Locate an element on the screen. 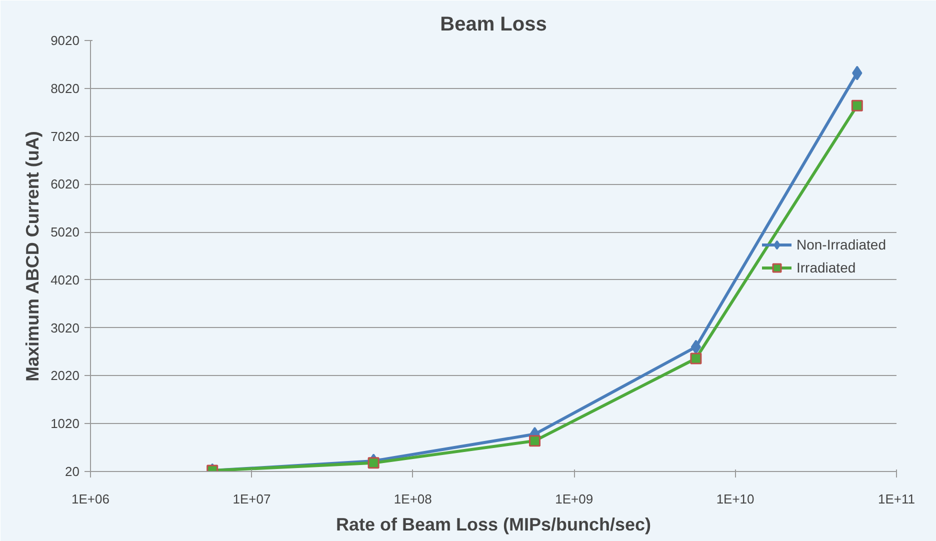 This screenshot has width=936, height=541. y-tick-label: 4020 is located at coordinates (65, 280).